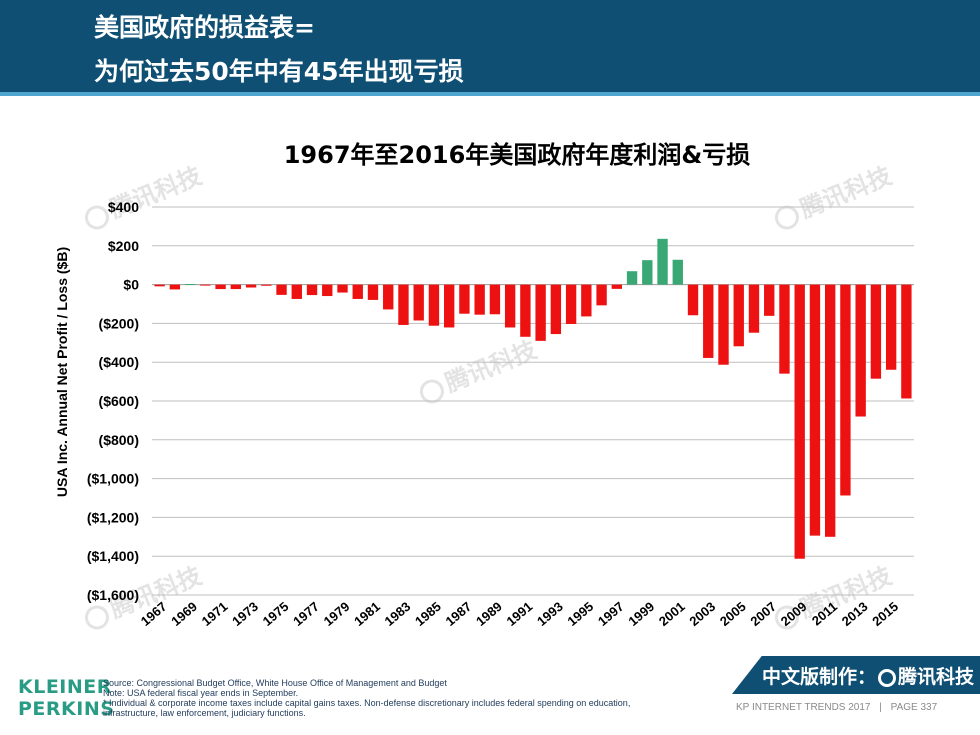  I want to click on x-tick-label: 2015, so click(885, 614).